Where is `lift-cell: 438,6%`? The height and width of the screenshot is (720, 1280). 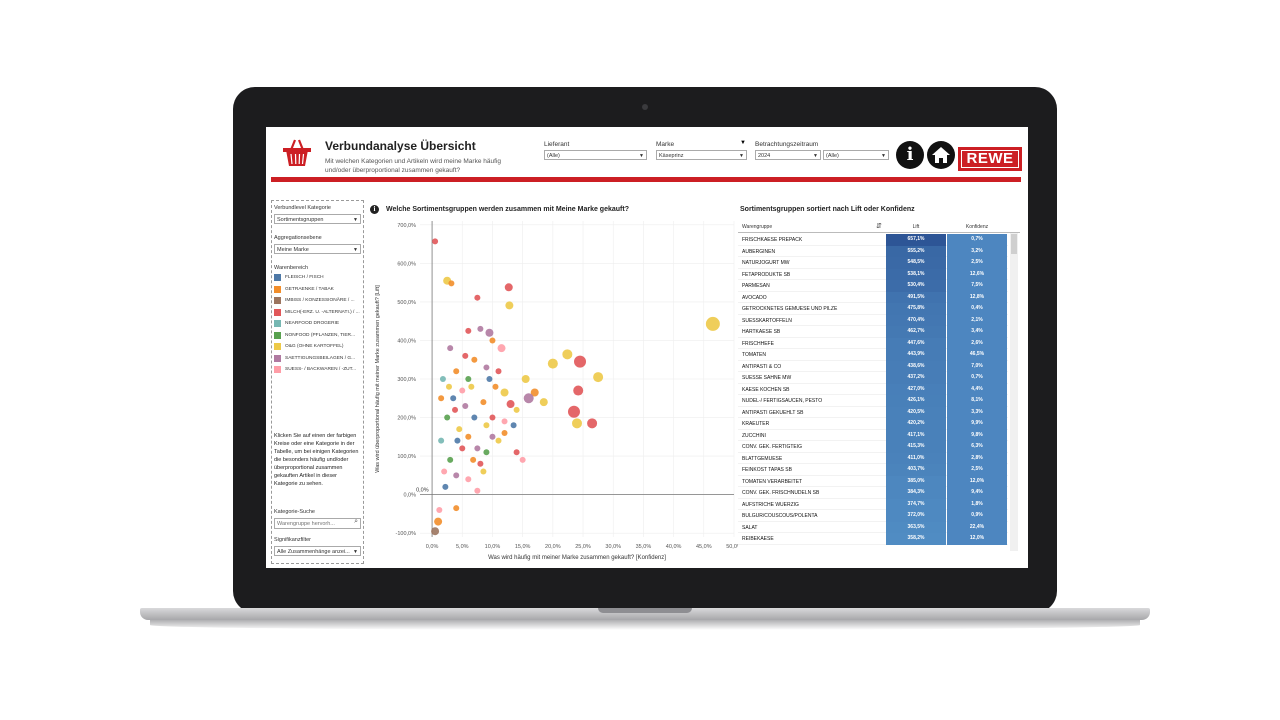
lift-cell: 438,6% is located at coordinates (916, 366).